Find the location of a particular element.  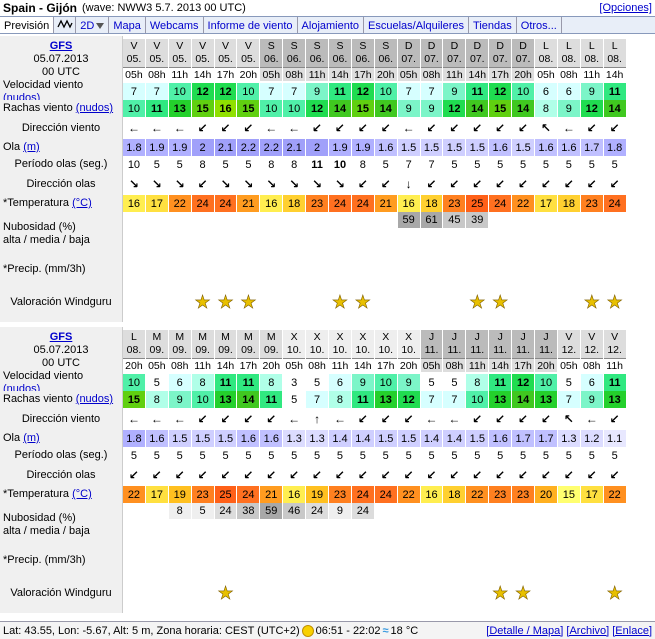

direction-arrow-icon: ↘ is located at coordinates (271, 184).